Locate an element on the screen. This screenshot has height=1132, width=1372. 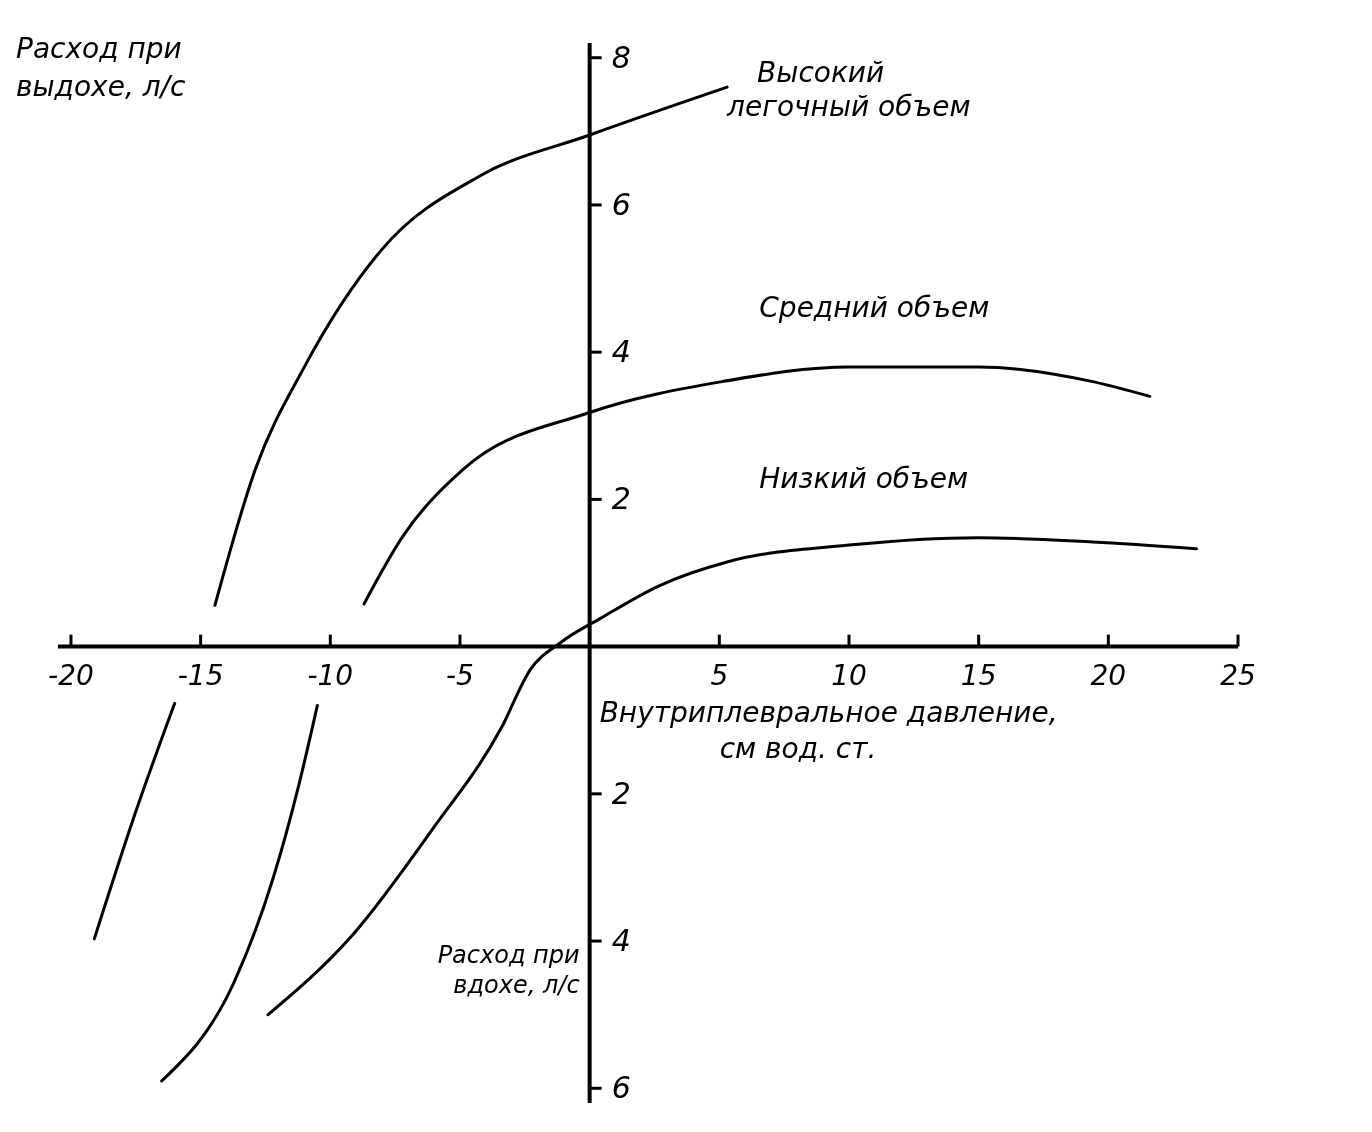
x-tick-label: 25 is located at coordinates (1238, 675).